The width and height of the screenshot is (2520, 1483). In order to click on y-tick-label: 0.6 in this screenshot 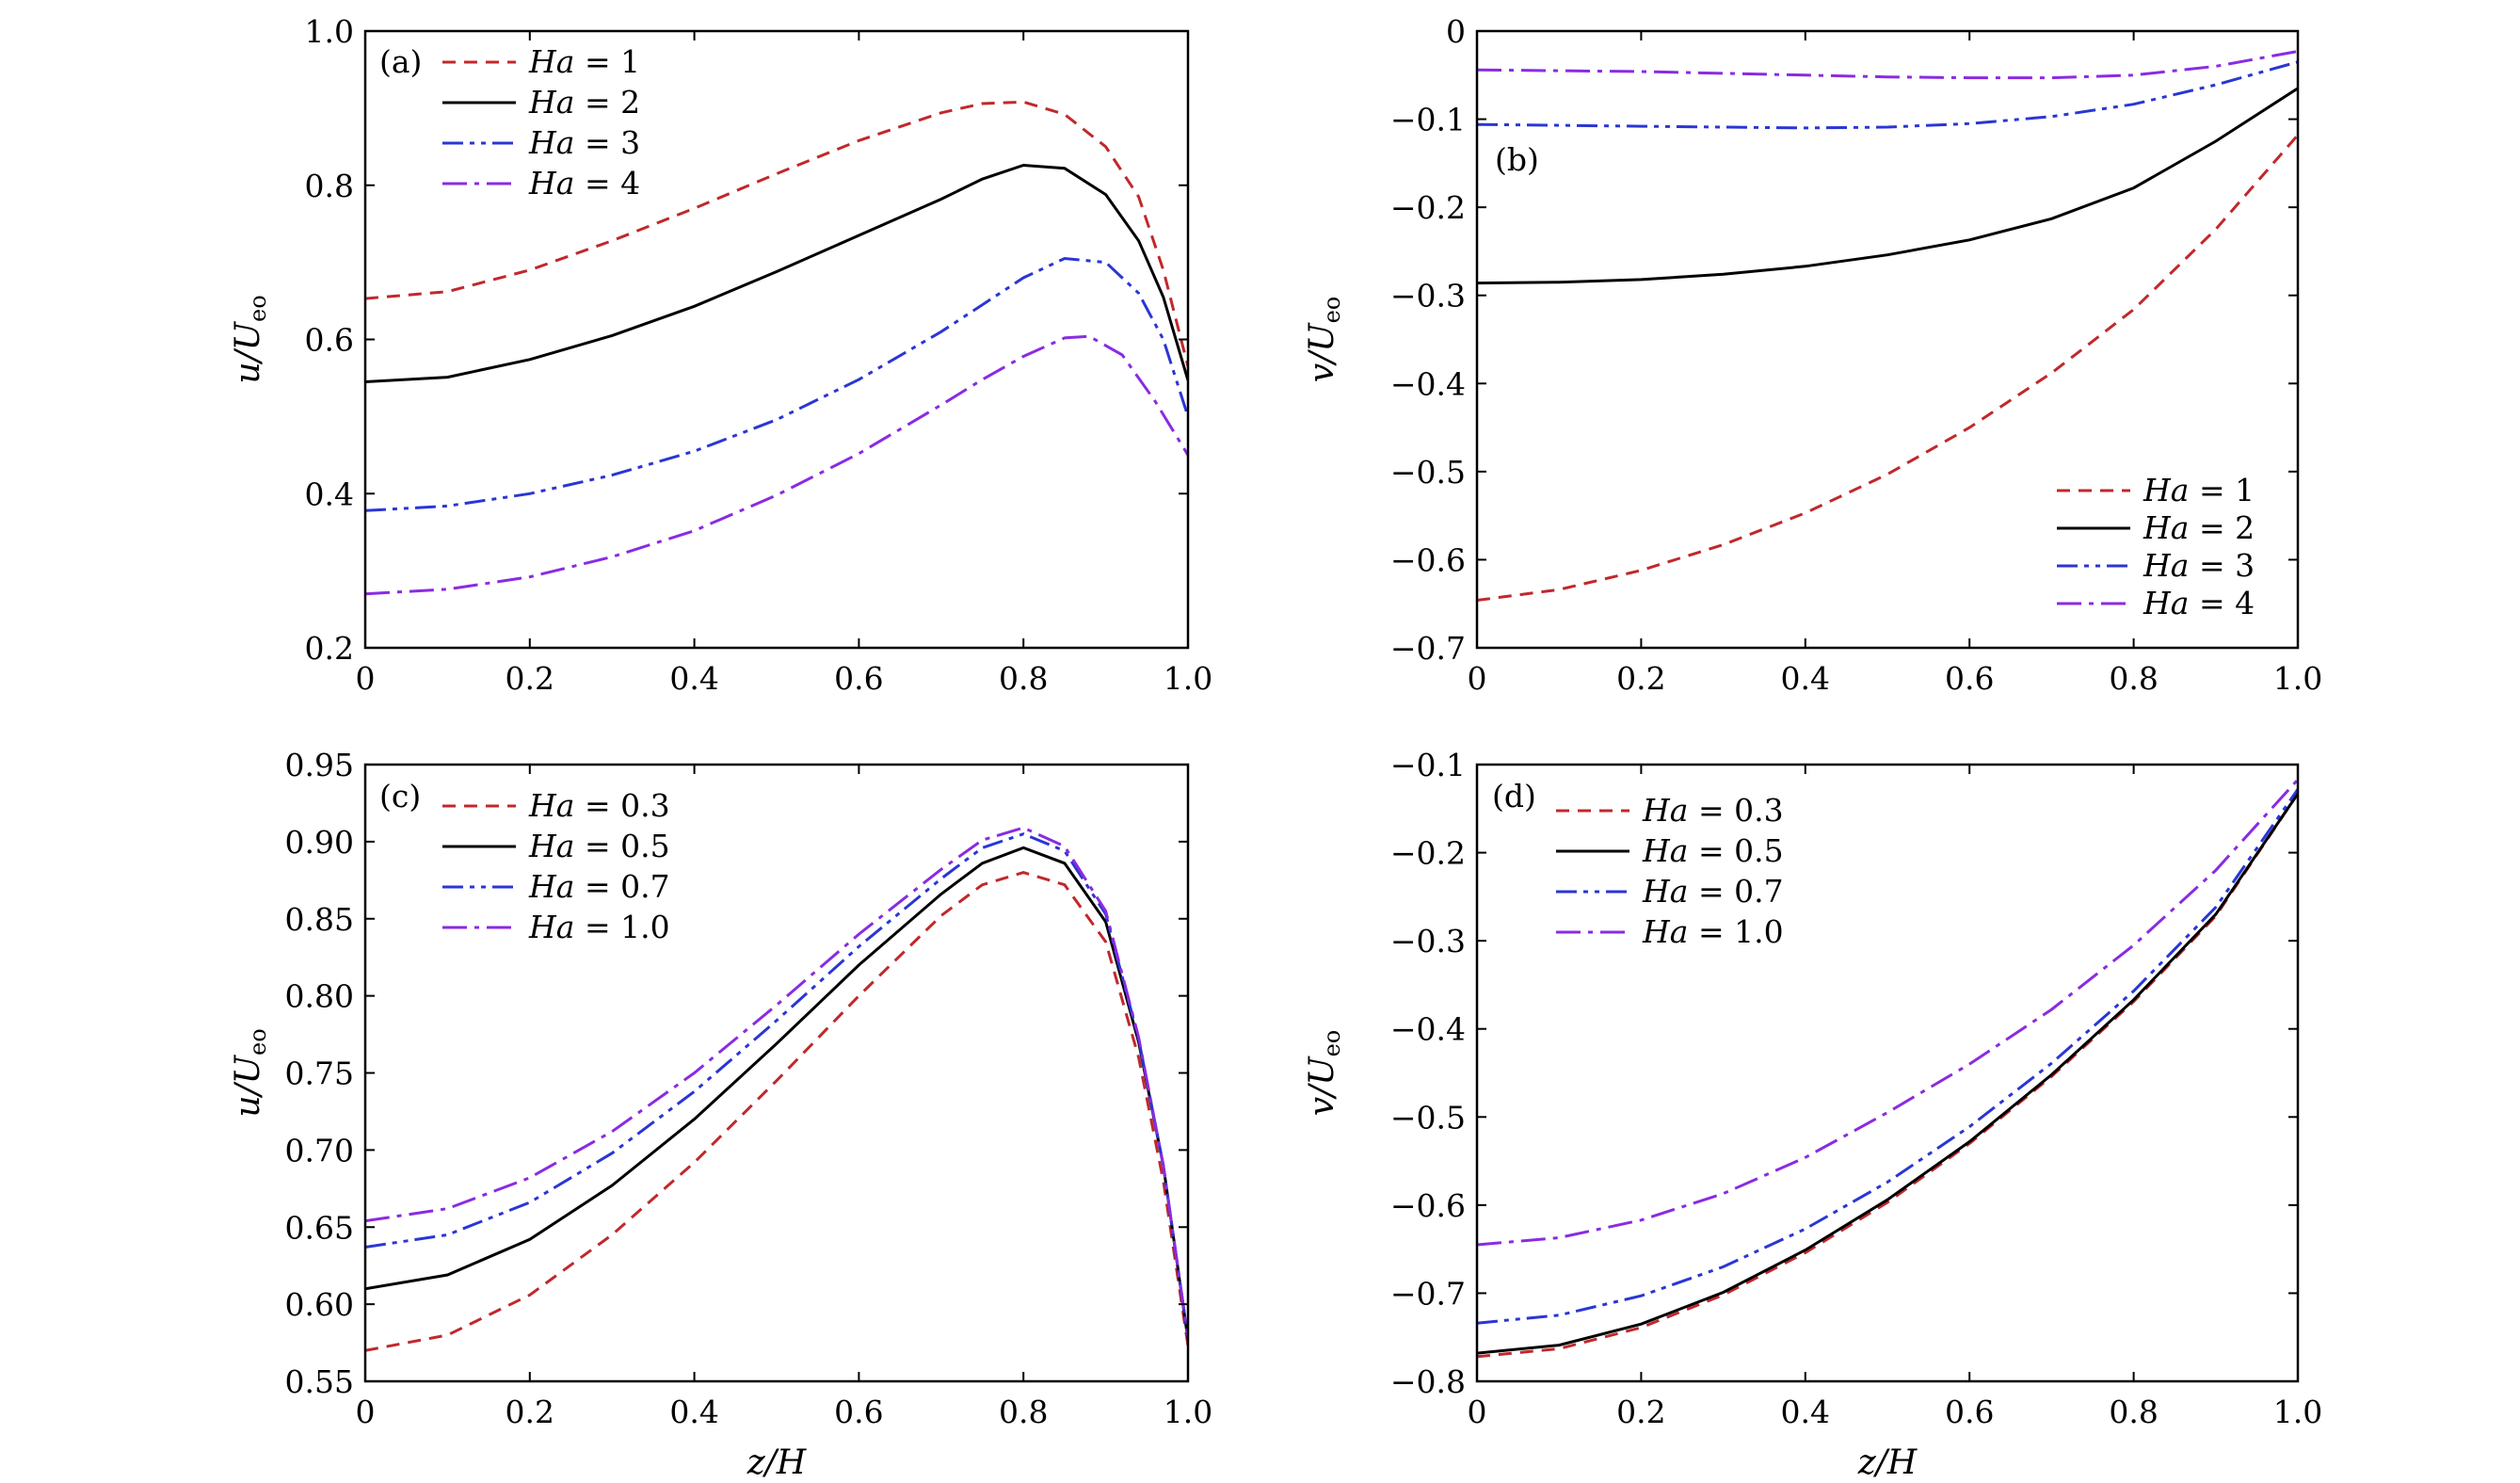, I will do `click(329, 341)`.